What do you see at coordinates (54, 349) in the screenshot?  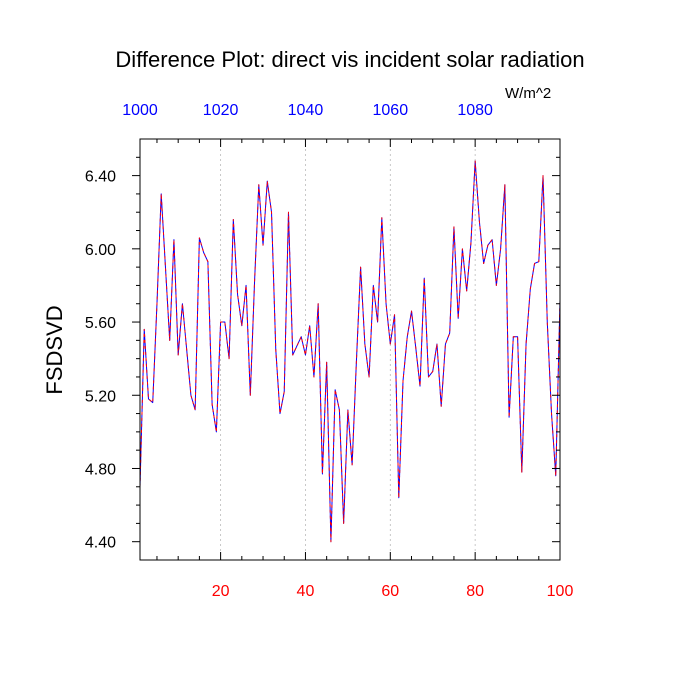 I see `y-axis-label: FSDSVD` at bounding box center [54, 349].